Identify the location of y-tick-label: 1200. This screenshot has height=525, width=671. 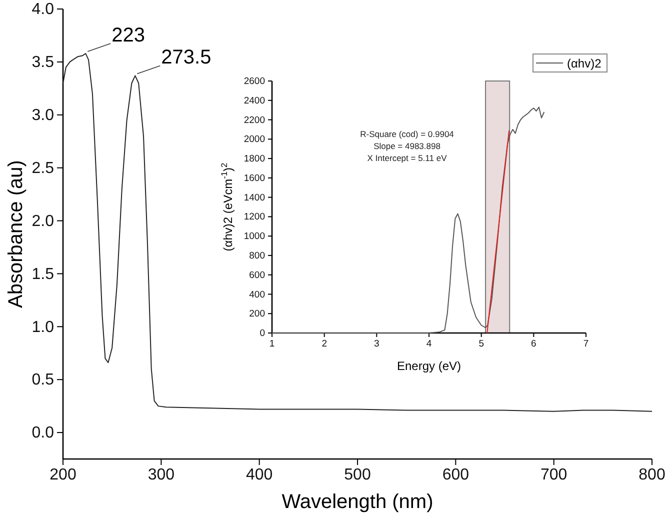
(254, 217).